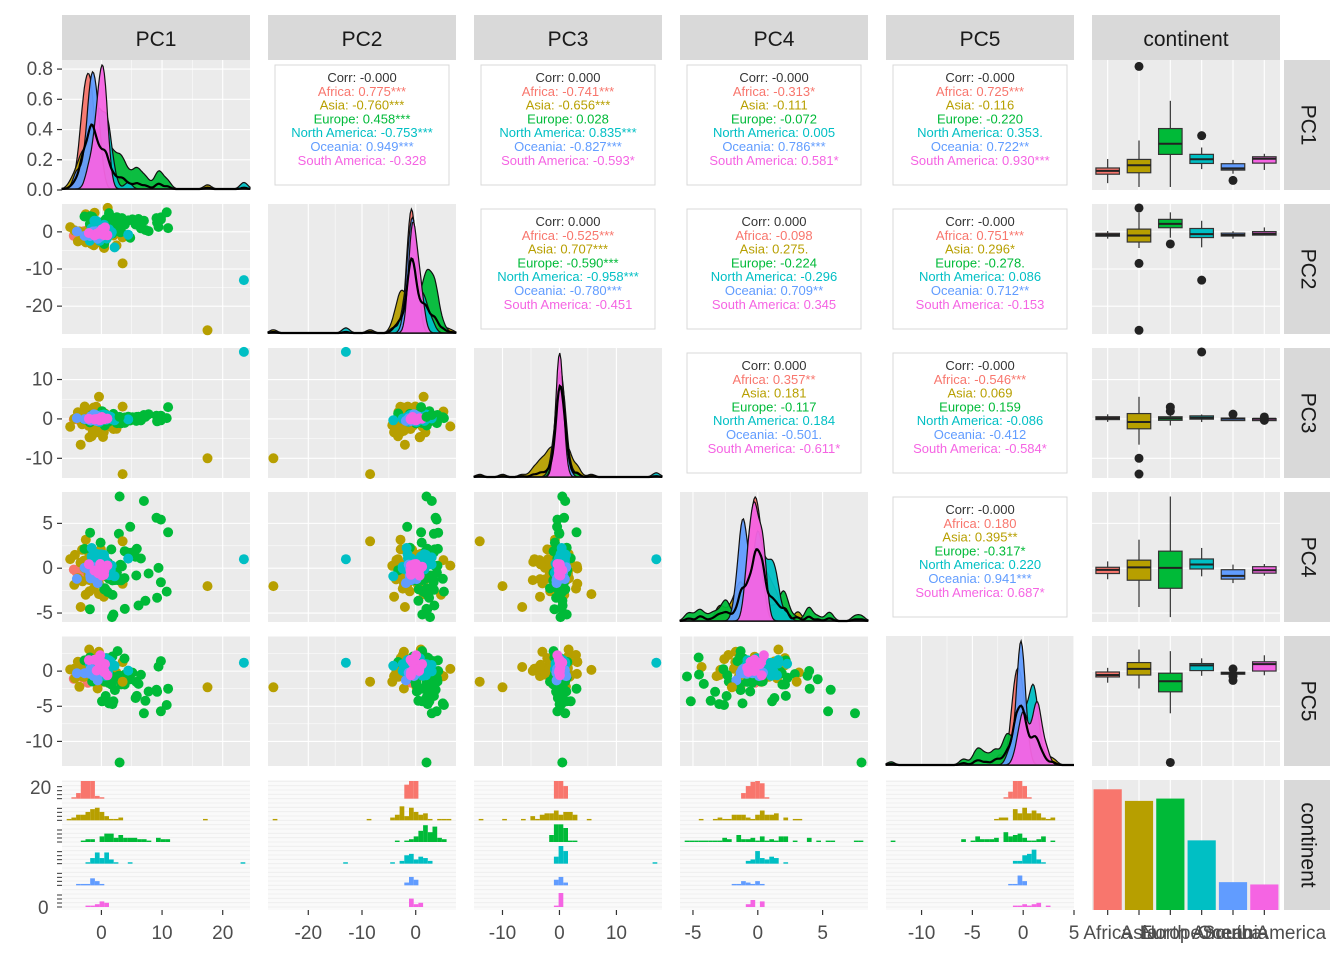  I want to click on tick-label: 5, so click(47, 523).